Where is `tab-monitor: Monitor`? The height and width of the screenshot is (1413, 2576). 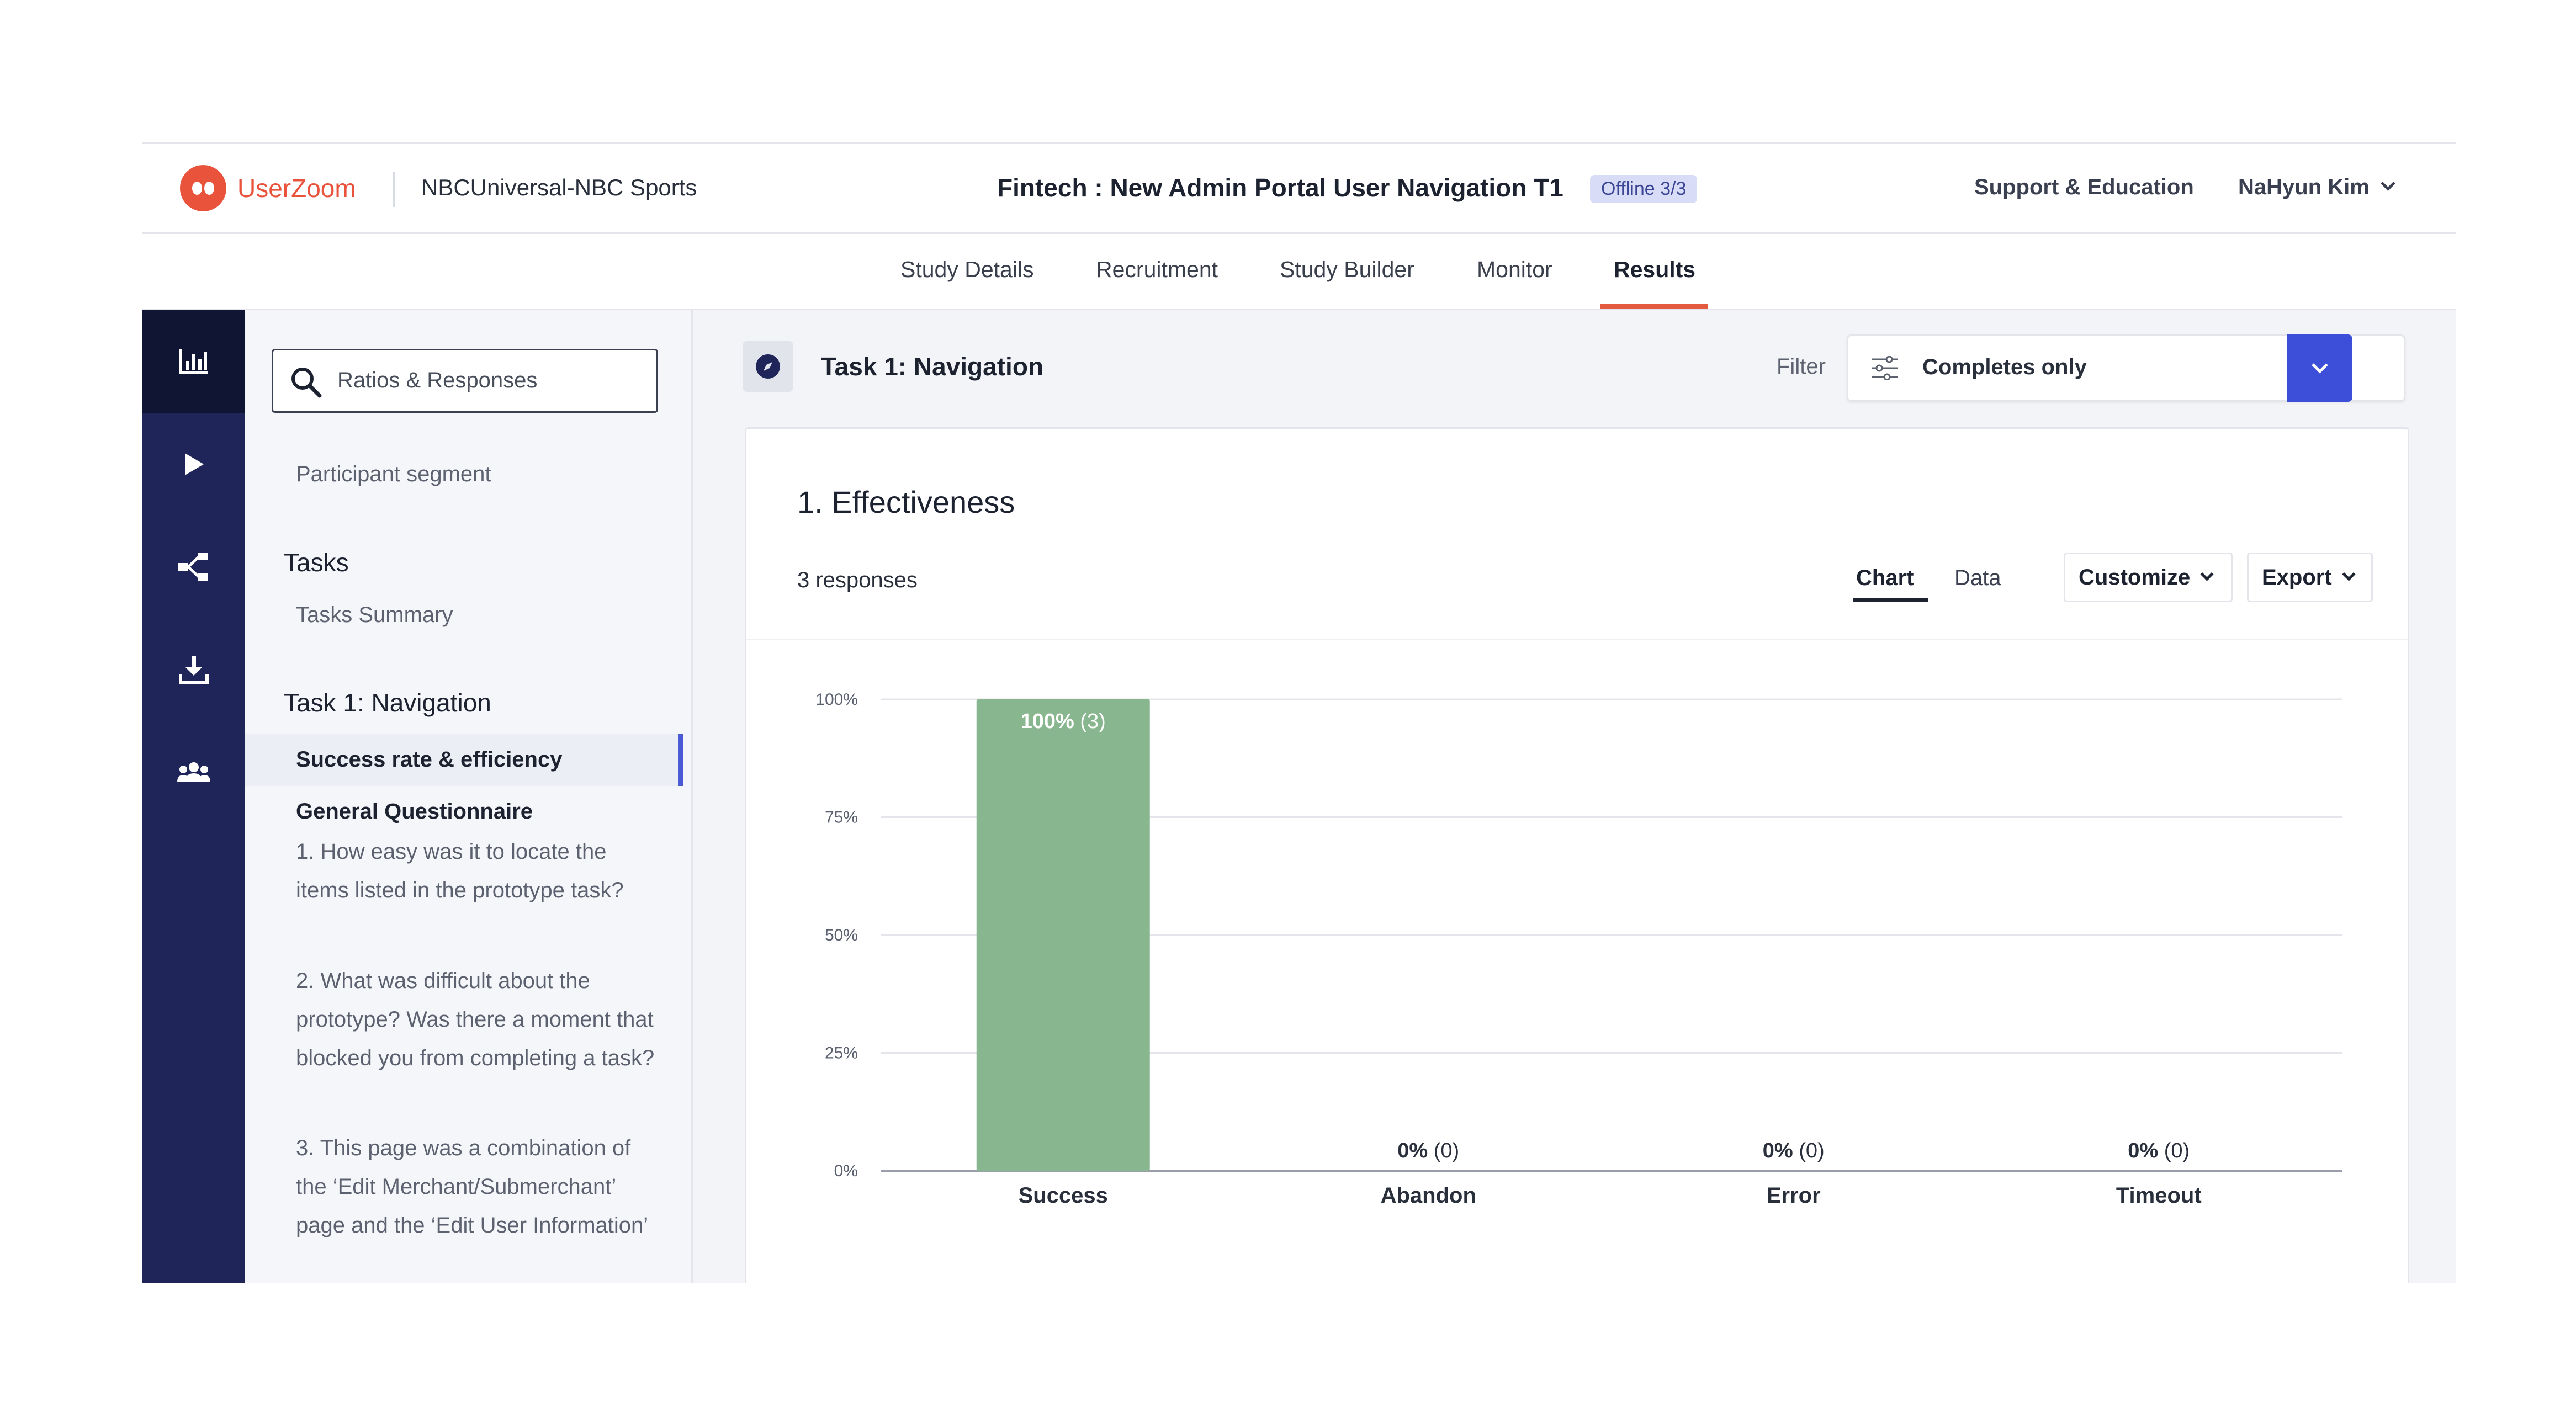 tab-monitor: Monitor is located at coordinates (1514, 269).